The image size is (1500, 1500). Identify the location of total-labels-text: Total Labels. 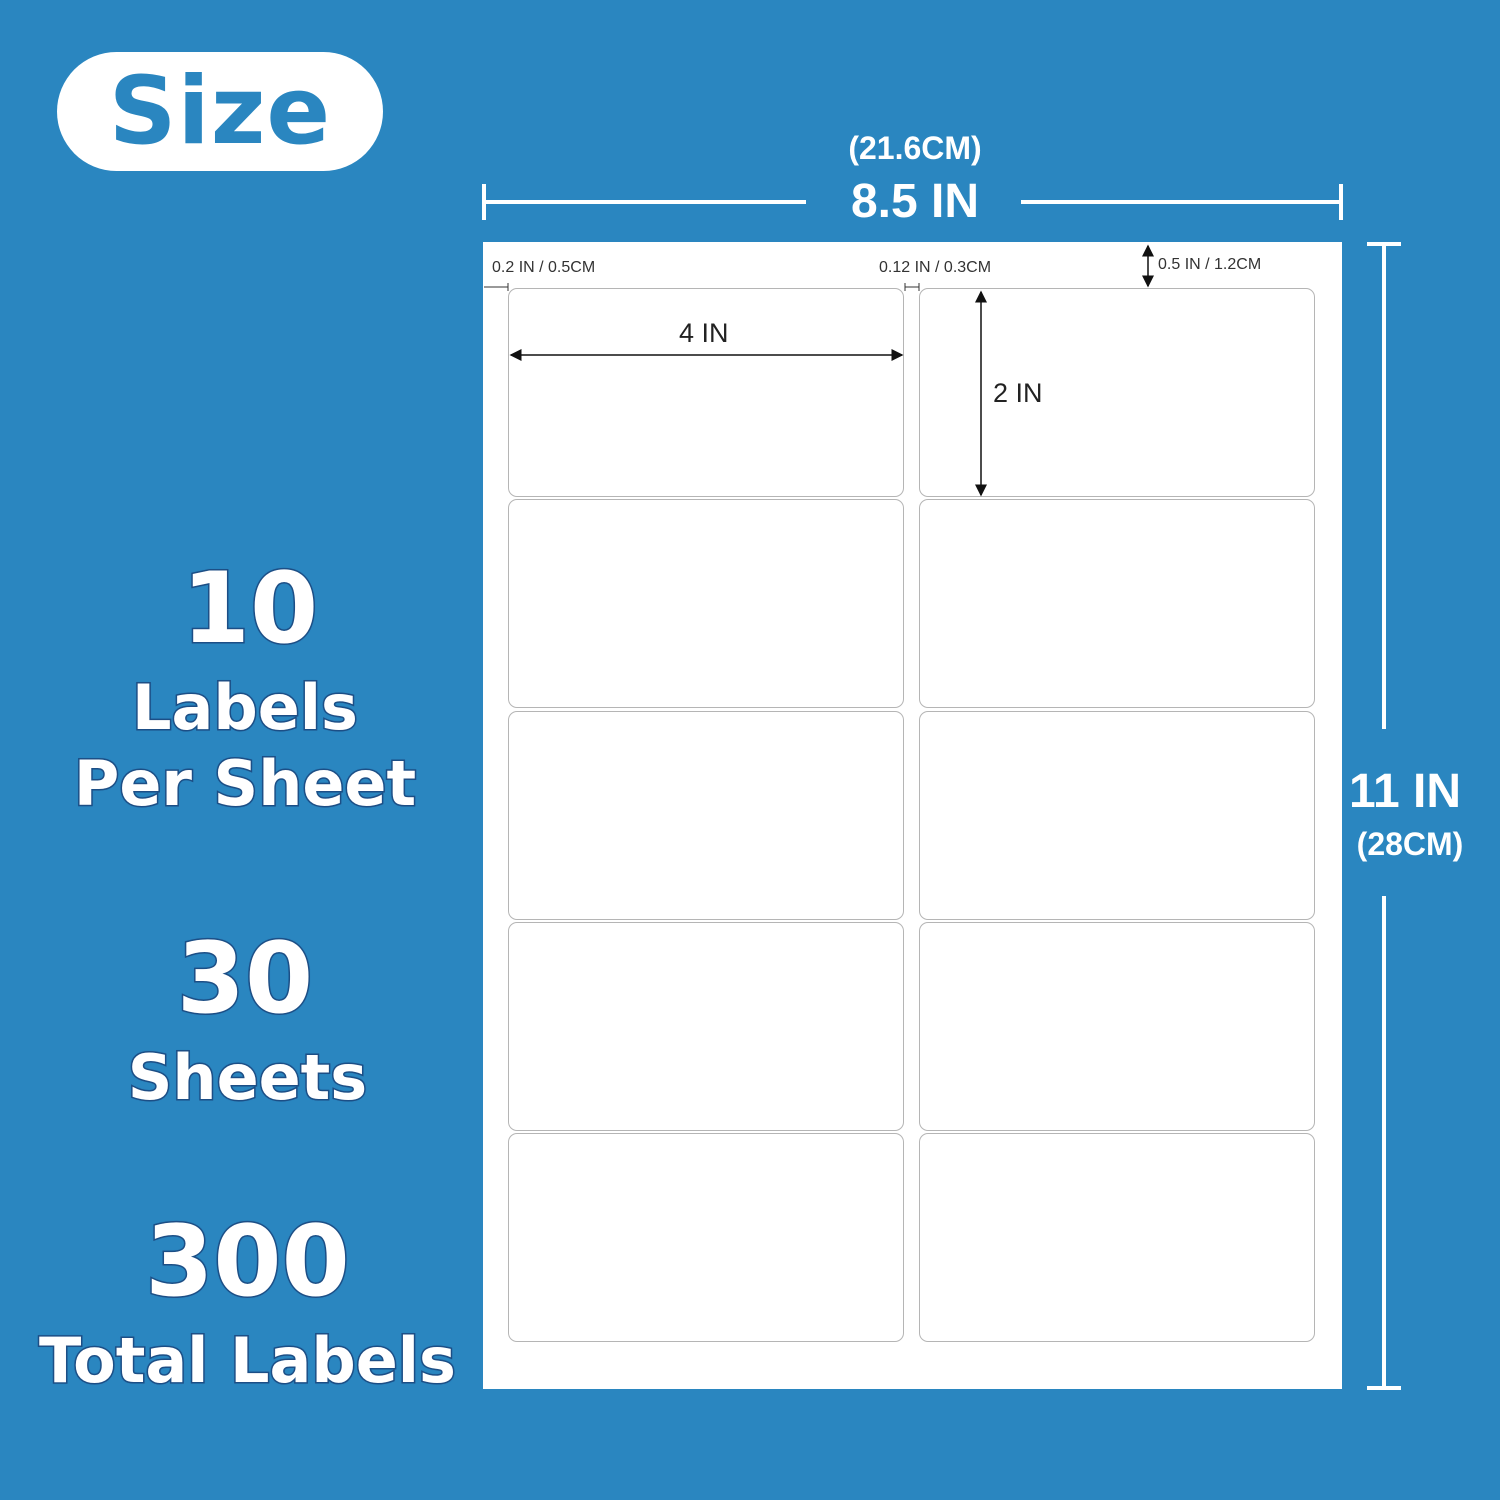
(248, 1361).